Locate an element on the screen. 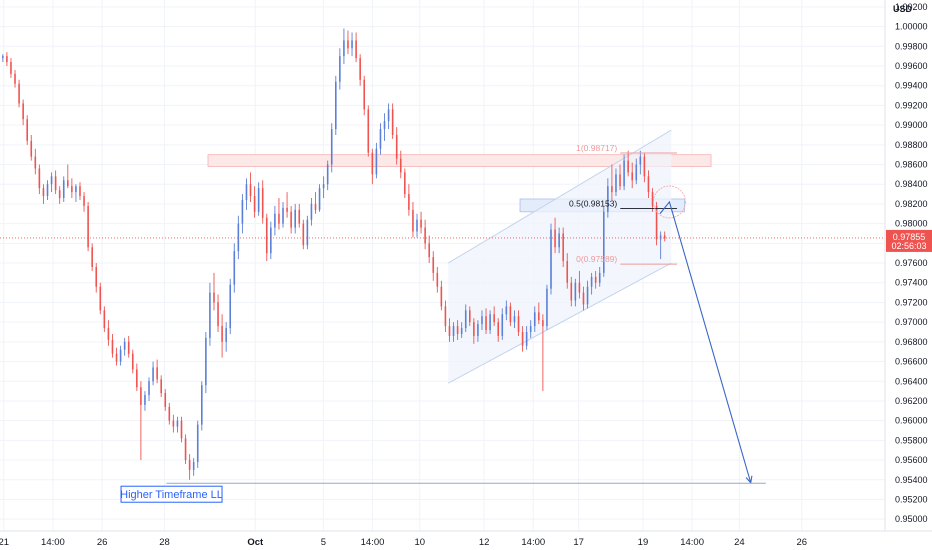 The image size is (932, 550). x-tick-label: 21 is located at coordinates (4, 542).